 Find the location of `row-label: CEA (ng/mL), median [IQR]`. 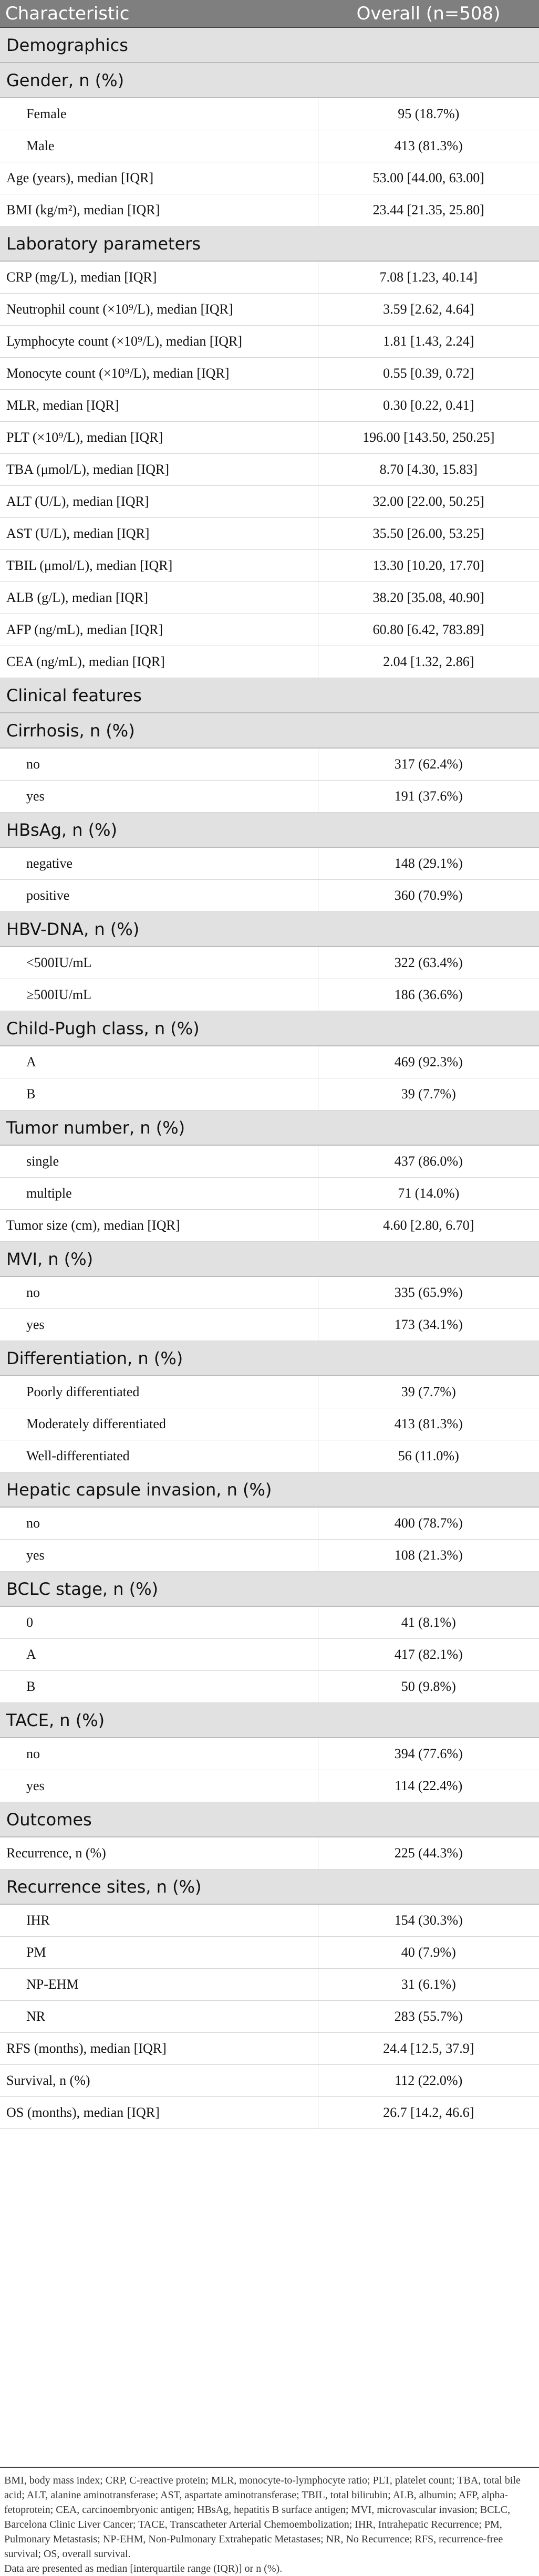

row-label: CEA (ng/mL), median [IQR] is located at coordinates (159, 662).